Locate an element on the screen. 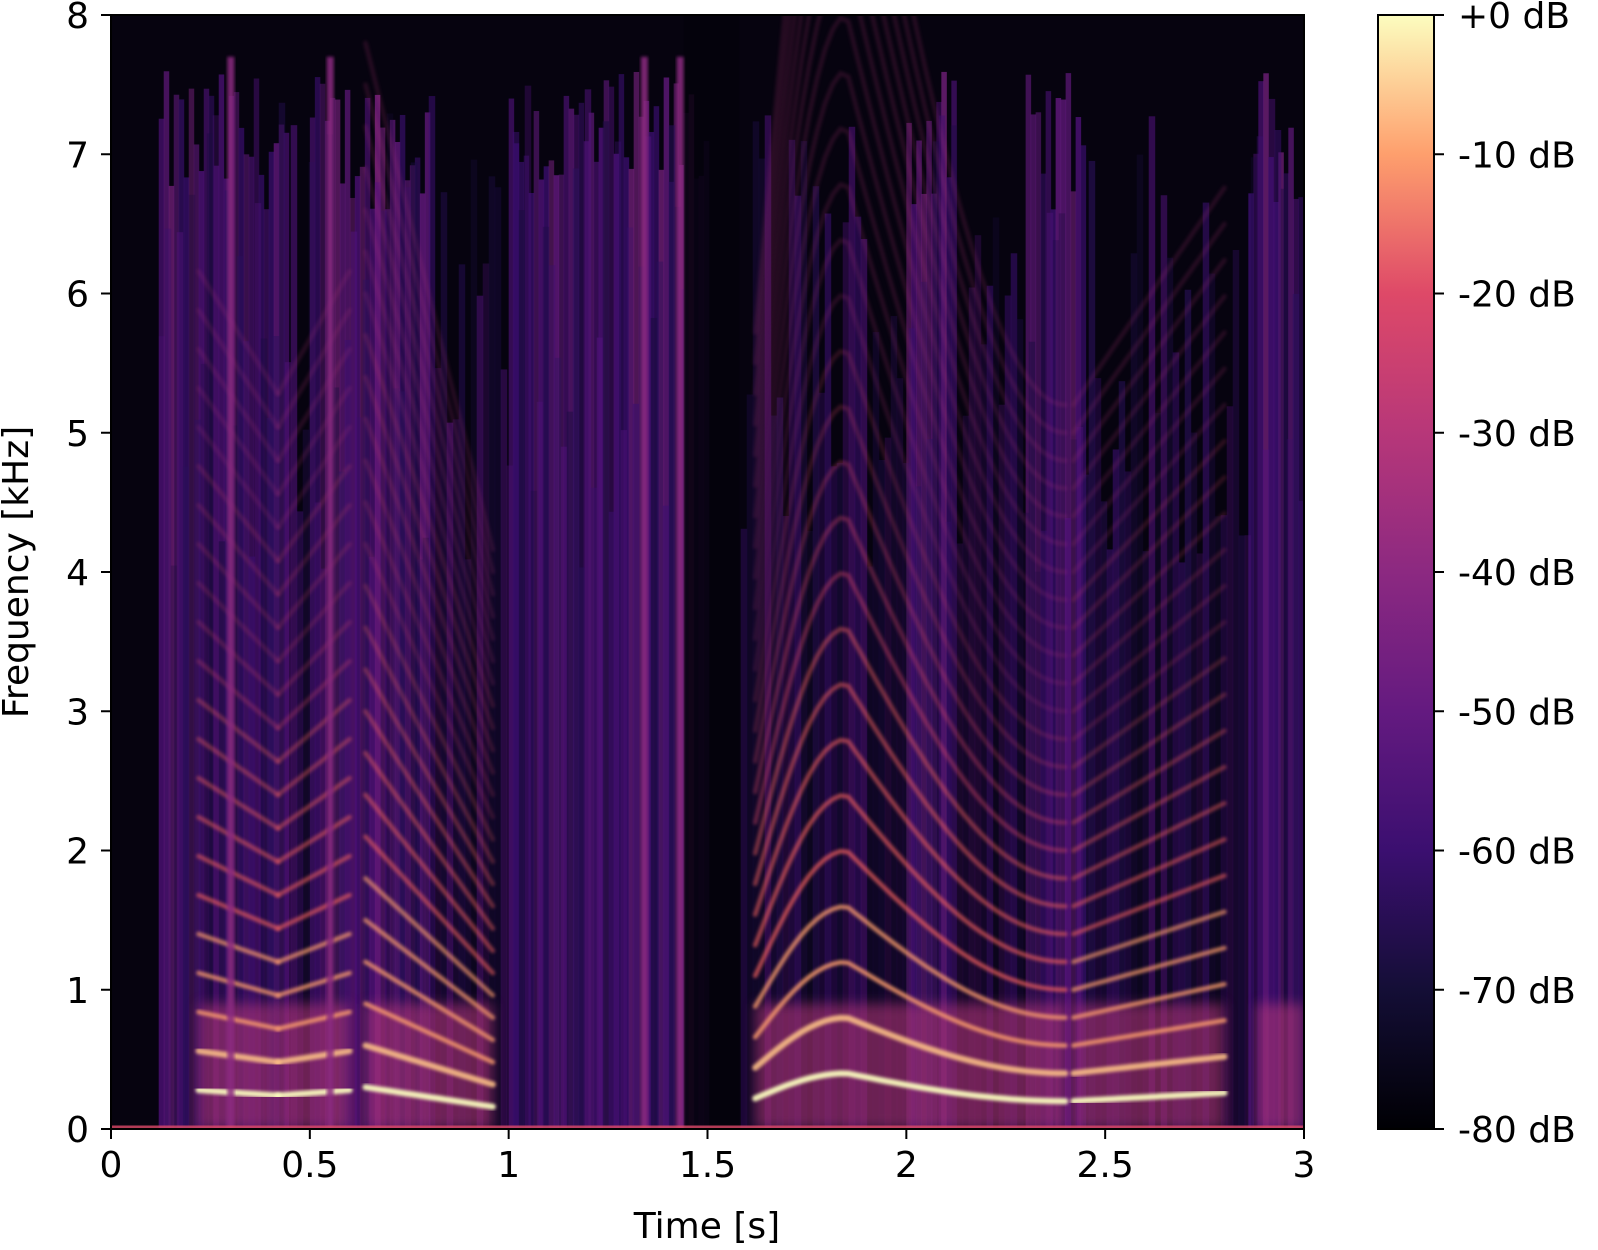 The image size is (1598, 1250). colorbar-tick-label: -30 dB is located at coordinates (1517, 434).